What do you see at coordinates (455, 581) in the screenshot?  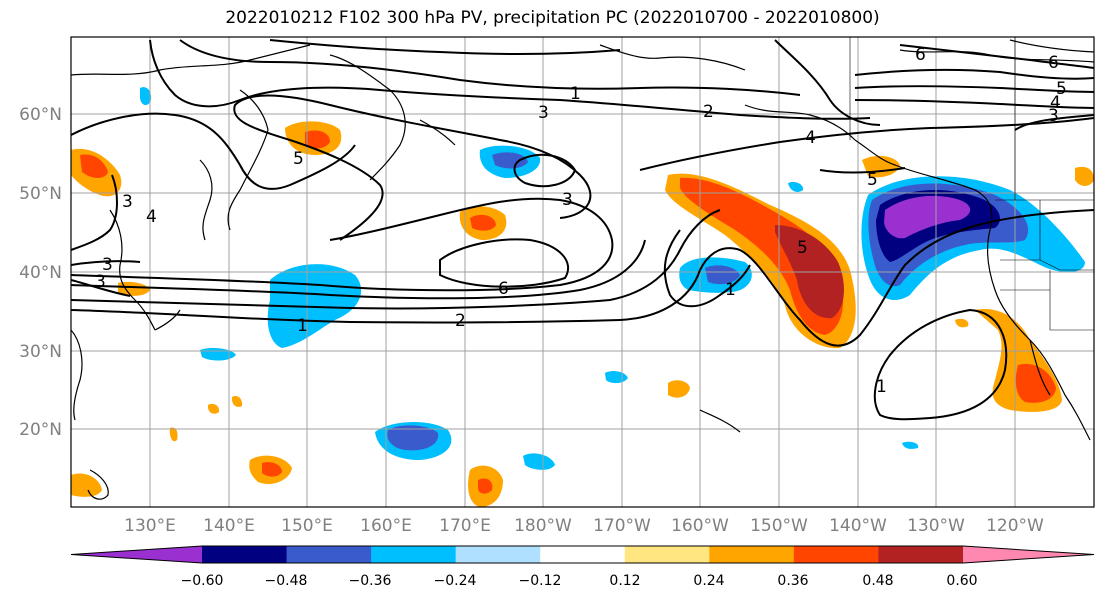 I see `colorbar-tick-label: −0.24` at bounding box center [455, 581].